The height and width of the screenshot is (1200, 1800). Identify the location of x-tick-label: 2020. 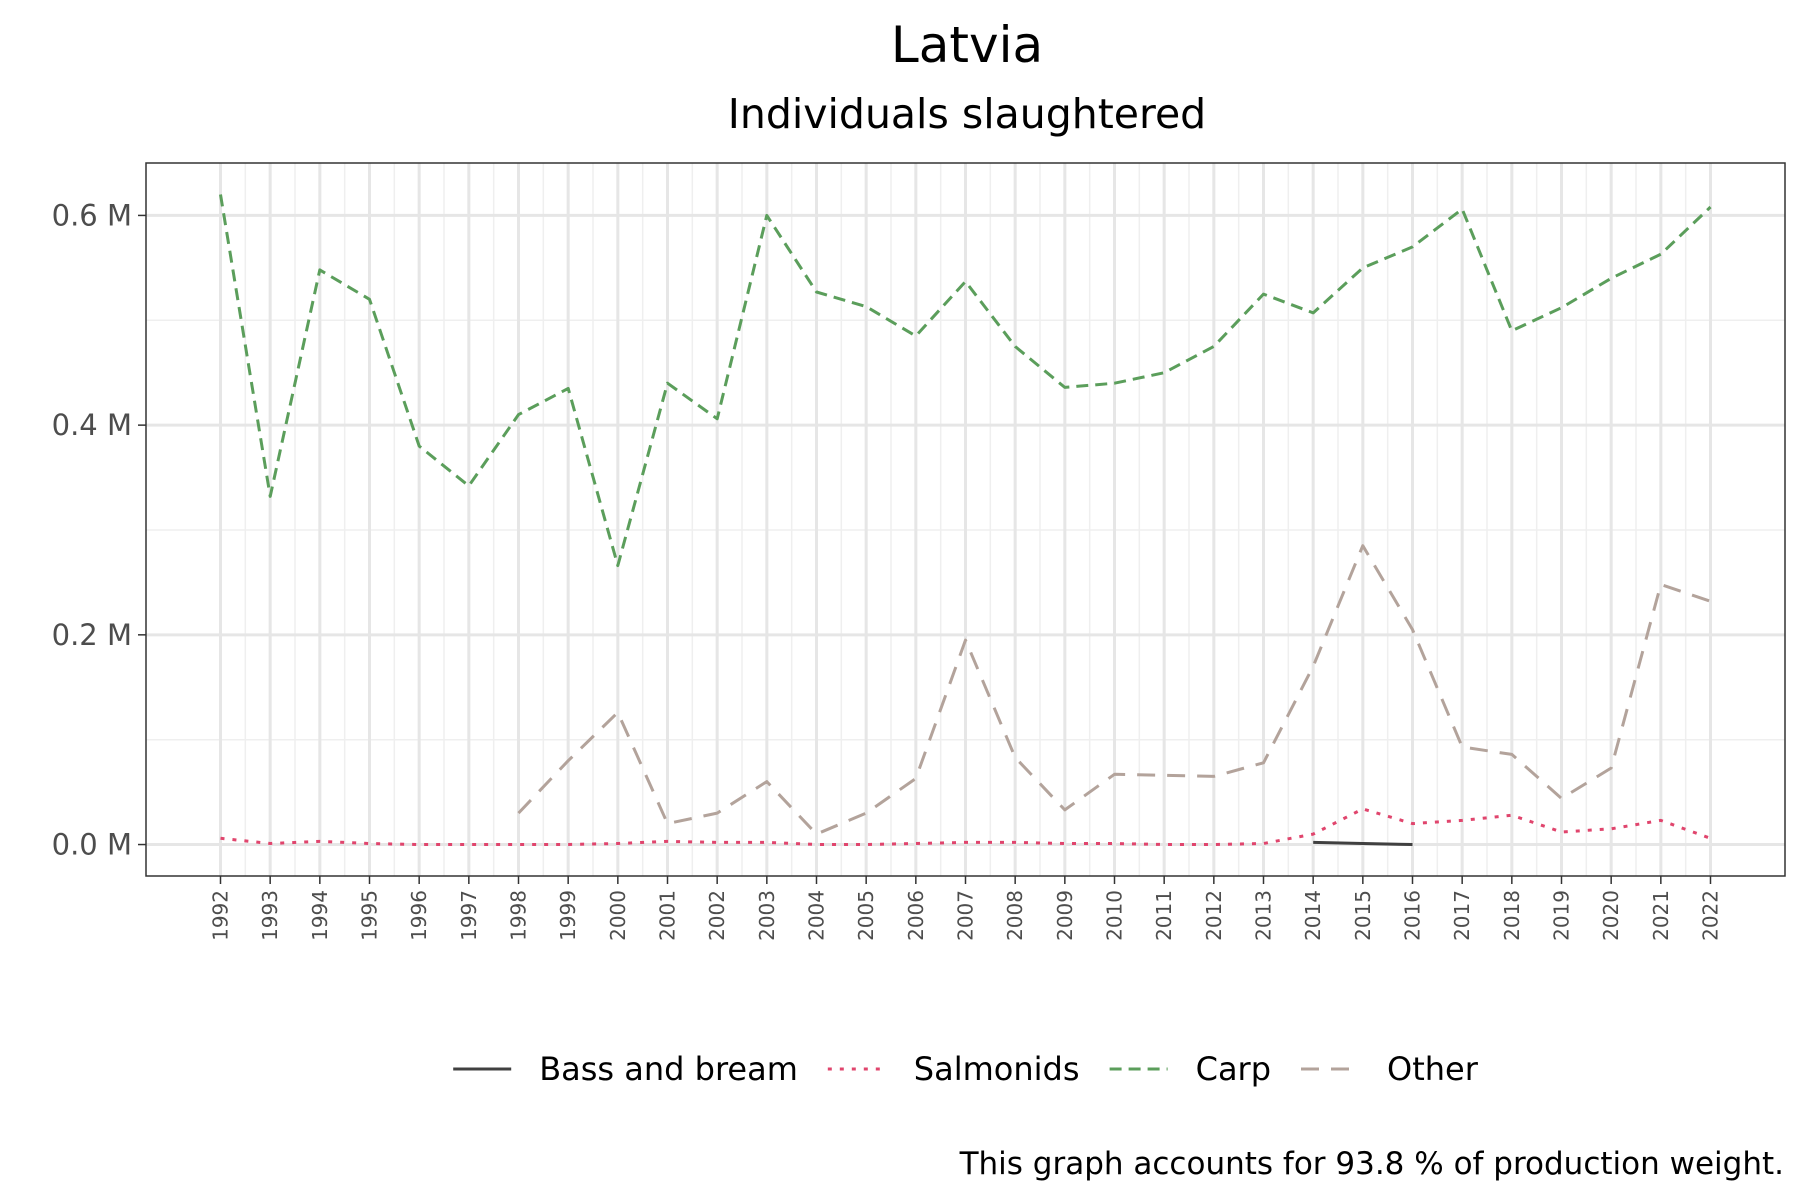
(1611, 915).